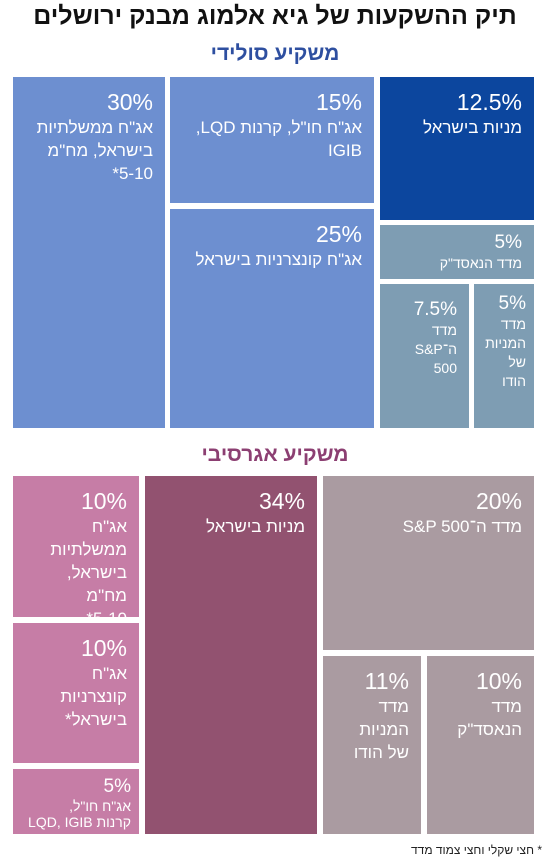  I want to click on aggr-tile-nasdaq: 10% מדד הנאסד"ק, so click(480, 745).